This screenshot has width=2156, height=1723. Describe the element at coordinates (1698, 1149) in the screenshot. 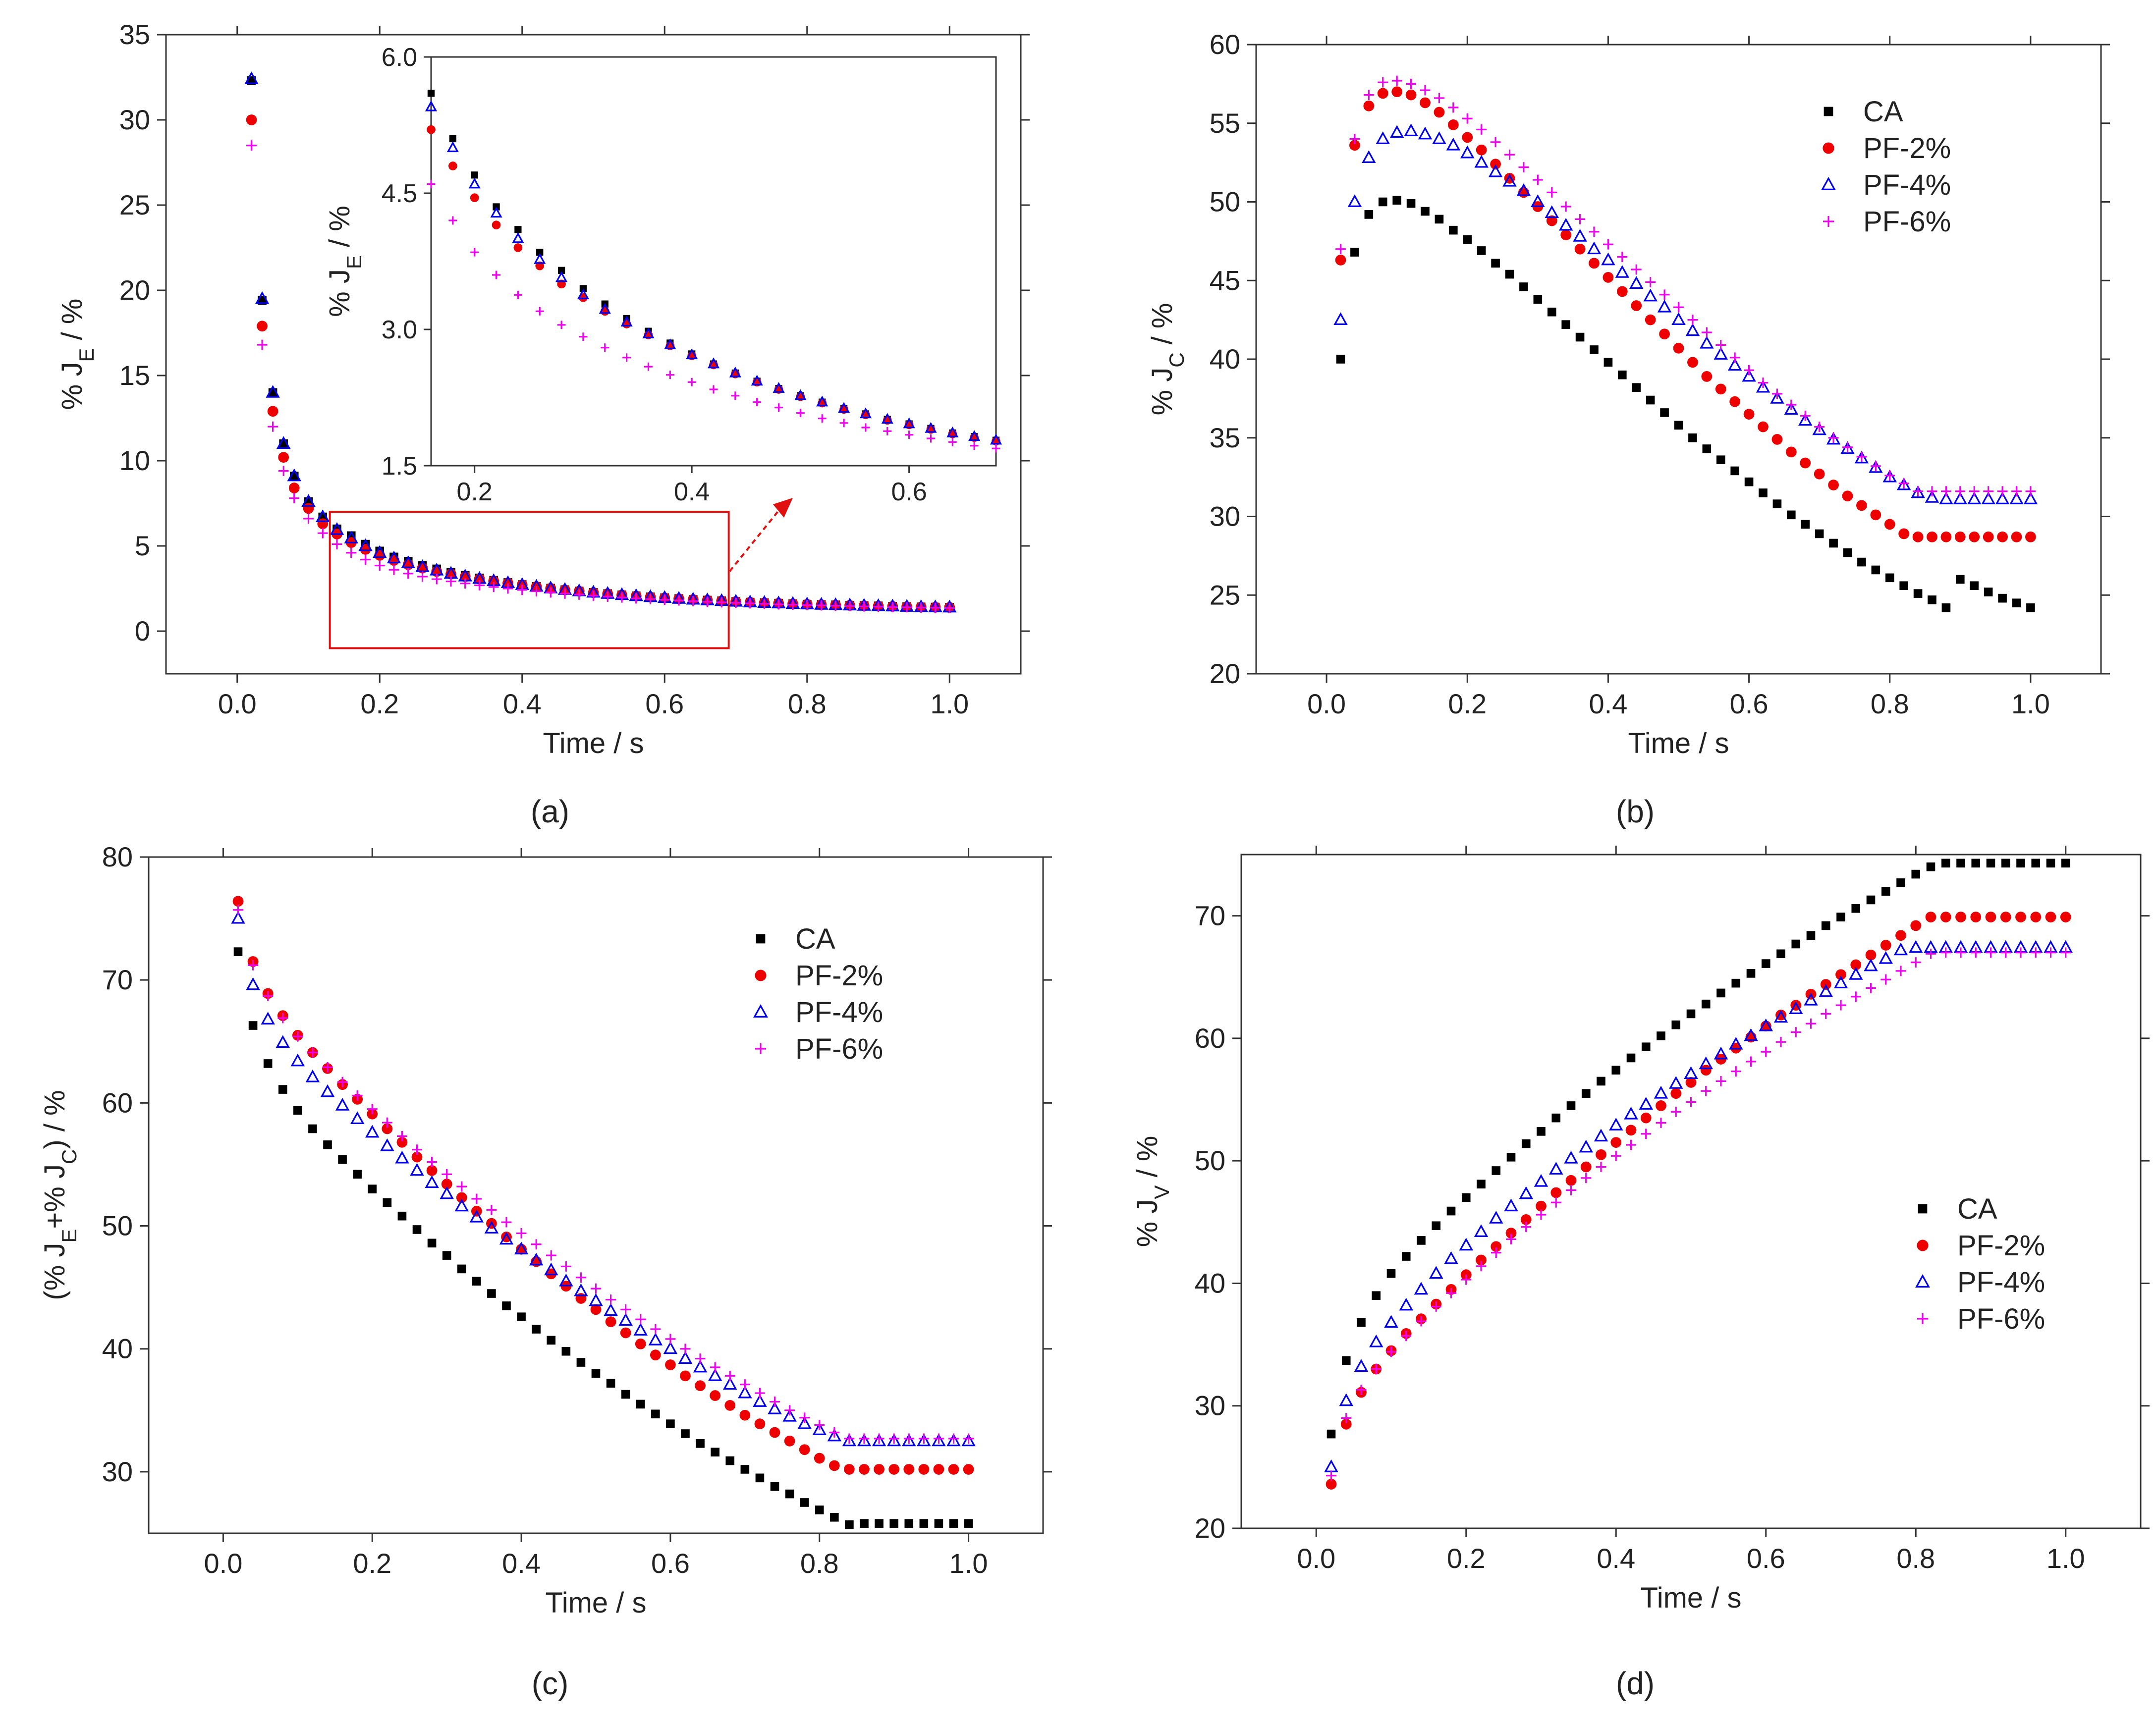

I see `chart-d-series-ca` at that location.